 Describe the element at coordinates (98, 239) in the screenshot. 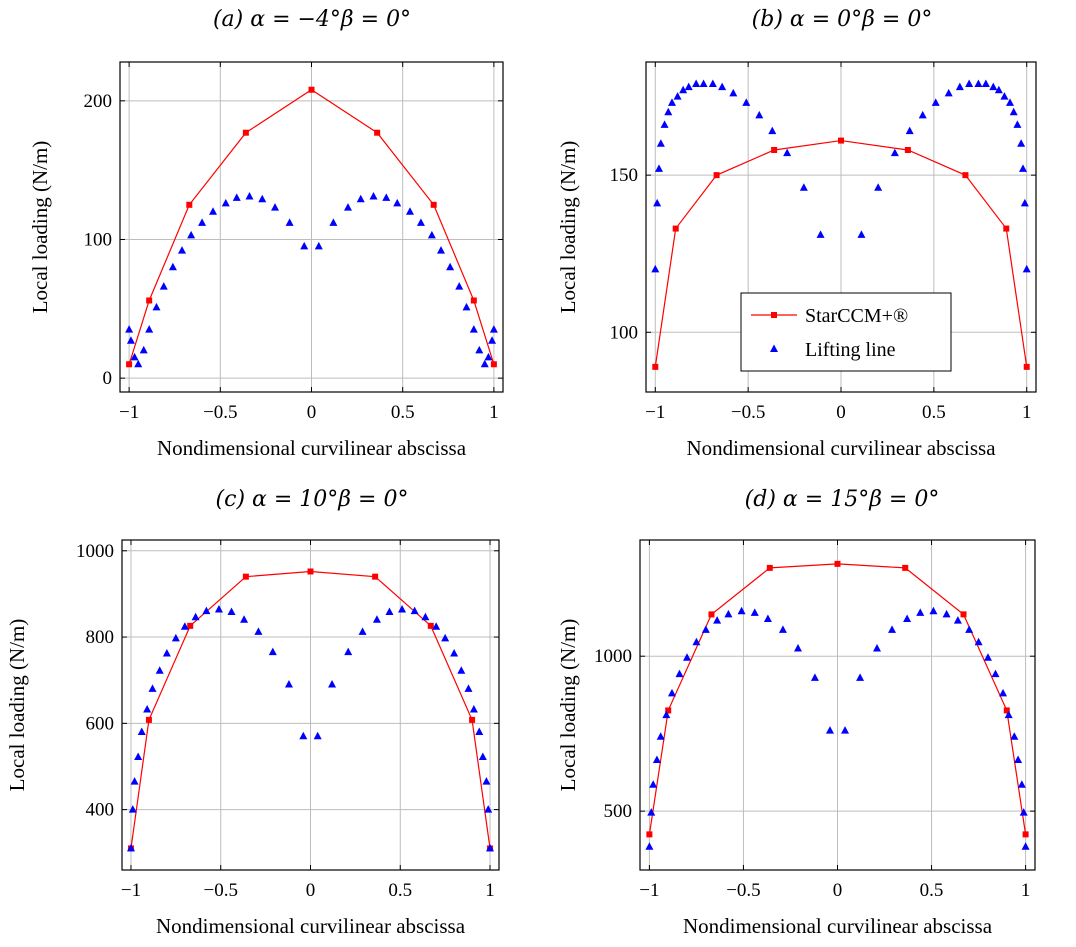

I see `y-tick-label: 100` at that location.